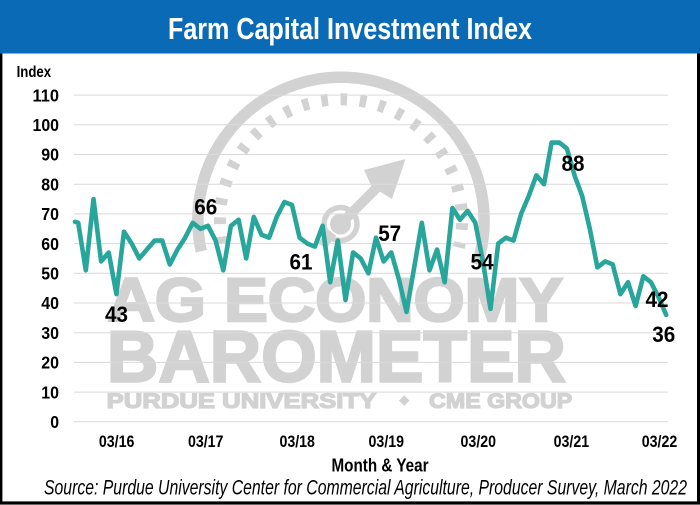  Describe the element at coordinates (663, 334) in the screenshot. I see `svg-text: 36` at that location.